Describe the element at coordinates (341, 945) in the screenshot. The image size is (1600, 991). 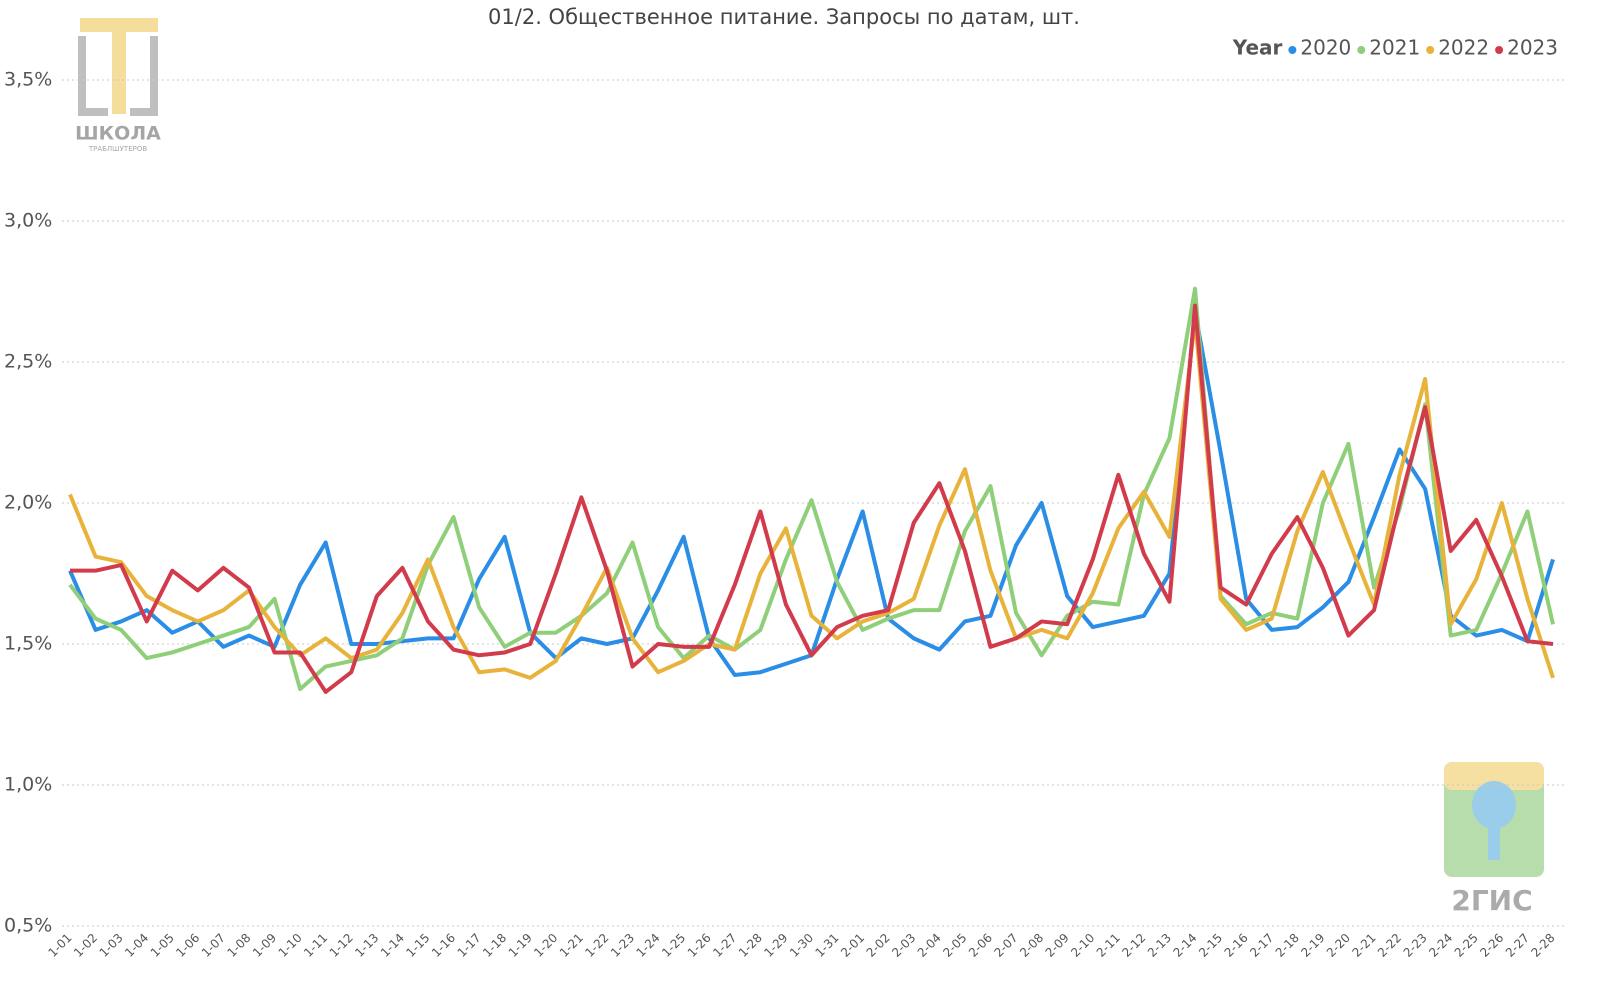
I see `x-tick-label: 1-12` at that location.